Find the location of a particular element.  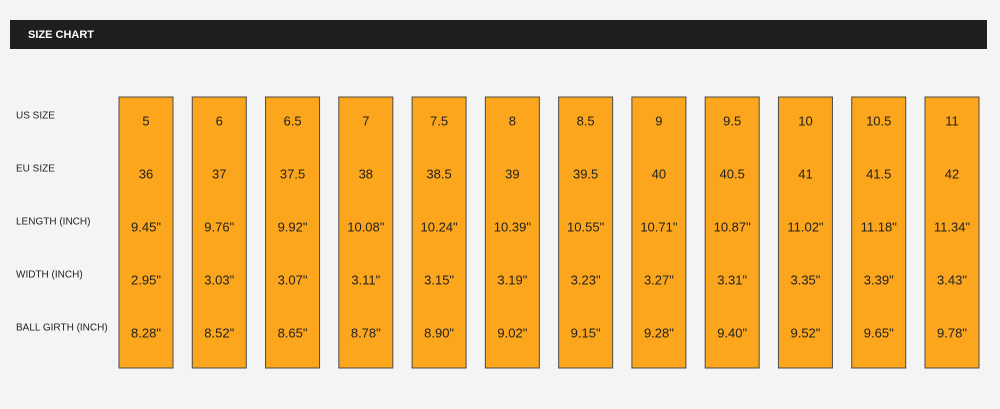

cell-value: 7.5 is located at coordinates (439, 120).